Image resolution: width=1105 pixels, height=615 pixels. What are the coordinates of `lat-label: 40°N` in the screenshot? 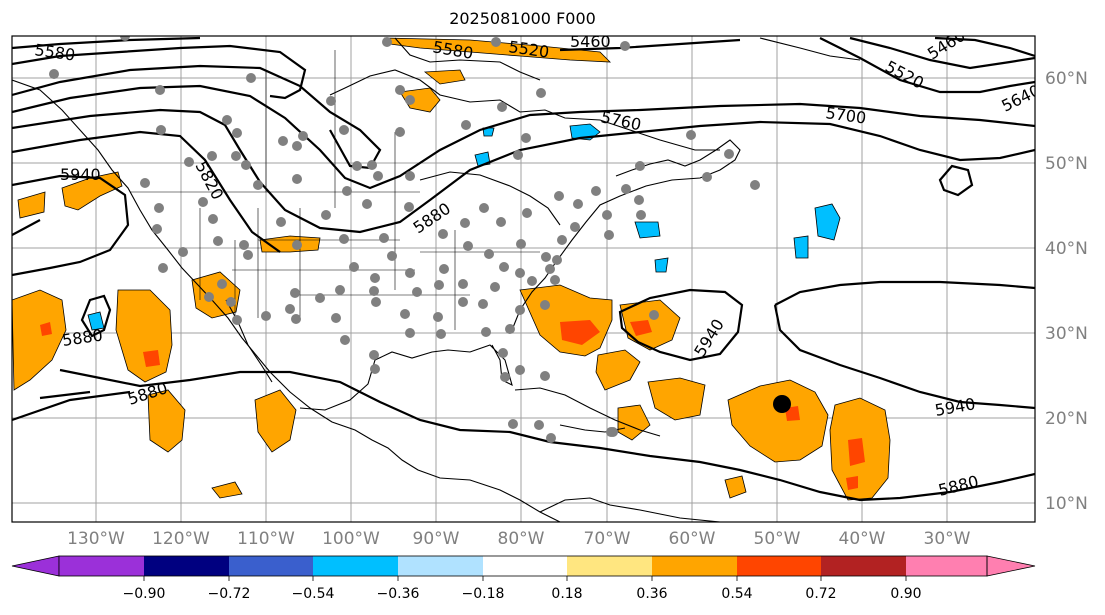 It's located at (1066, 249).